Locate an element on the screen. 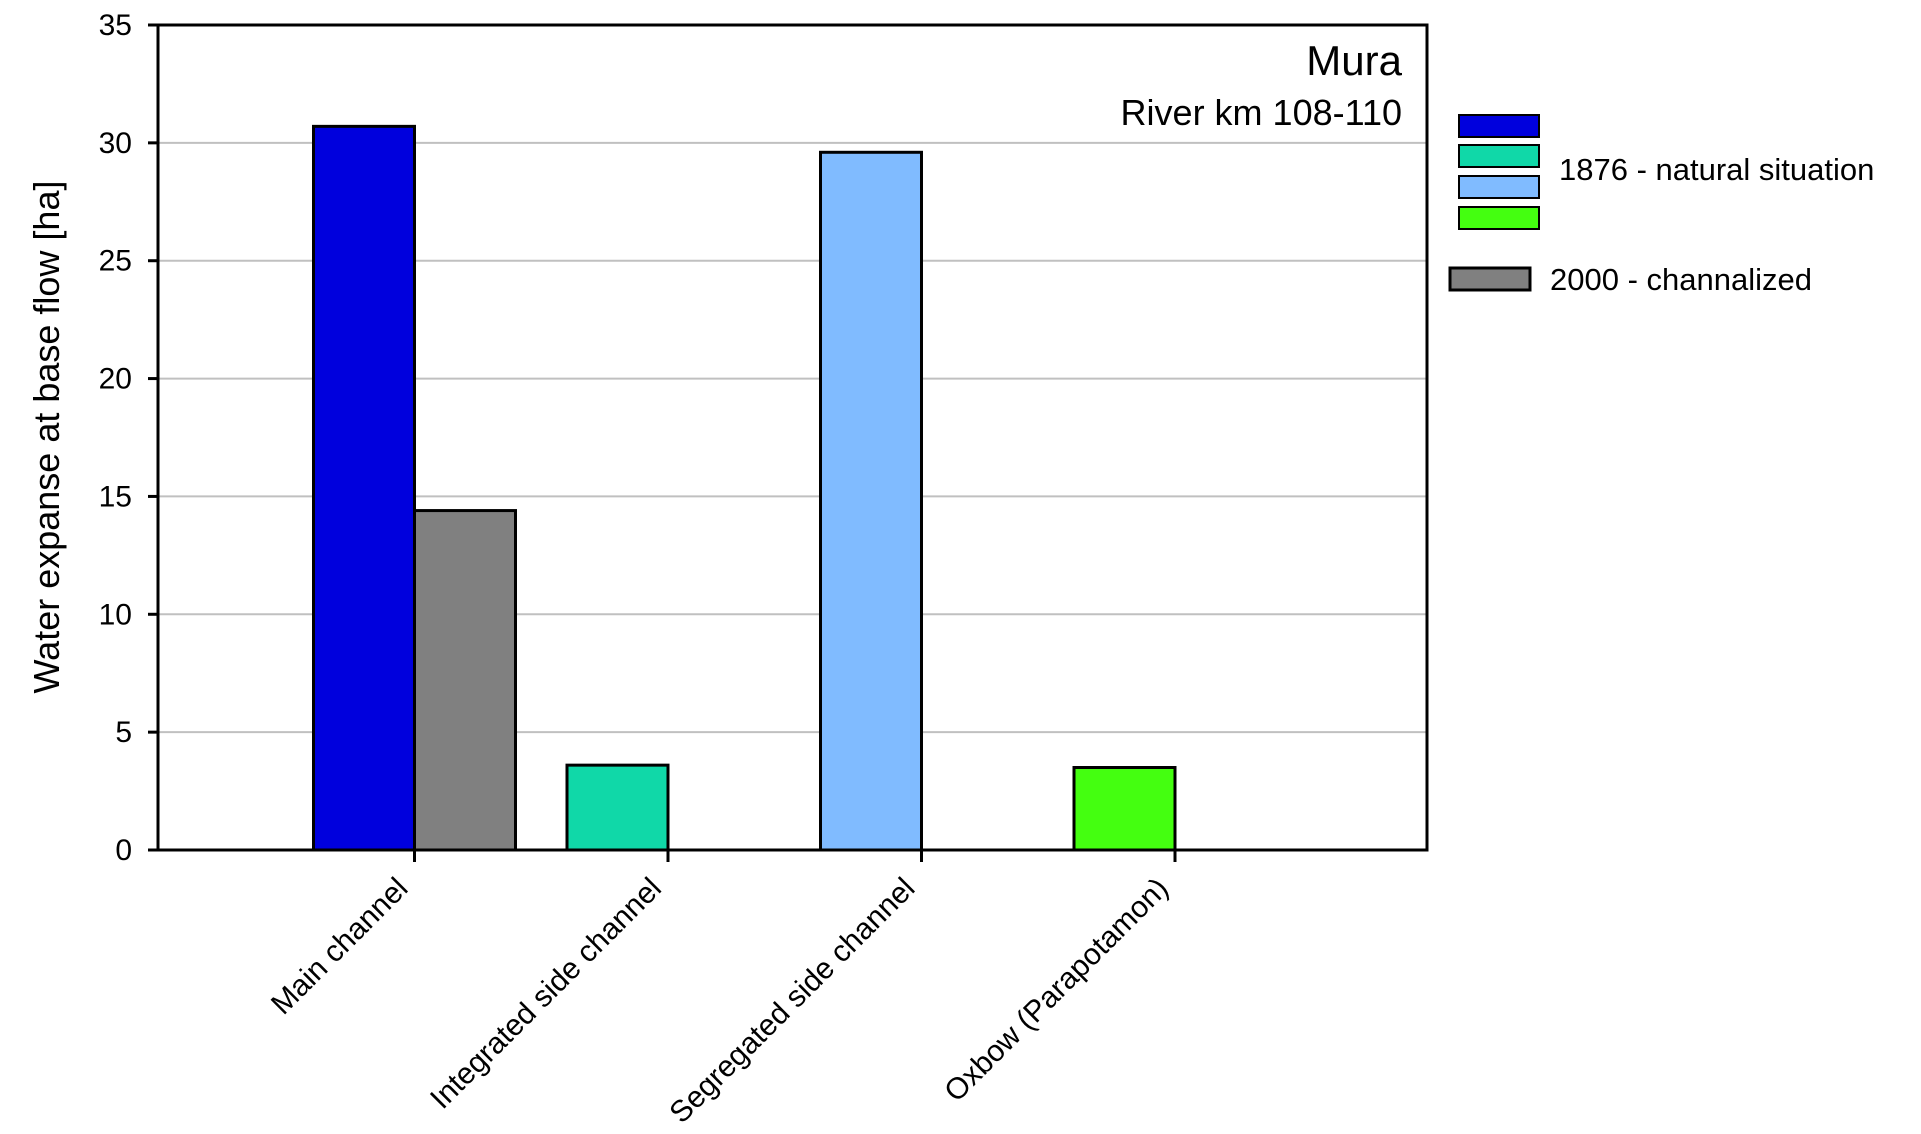  y-axis-title: Water expanse at base flow [ha] is located at coordinates (46, 437).